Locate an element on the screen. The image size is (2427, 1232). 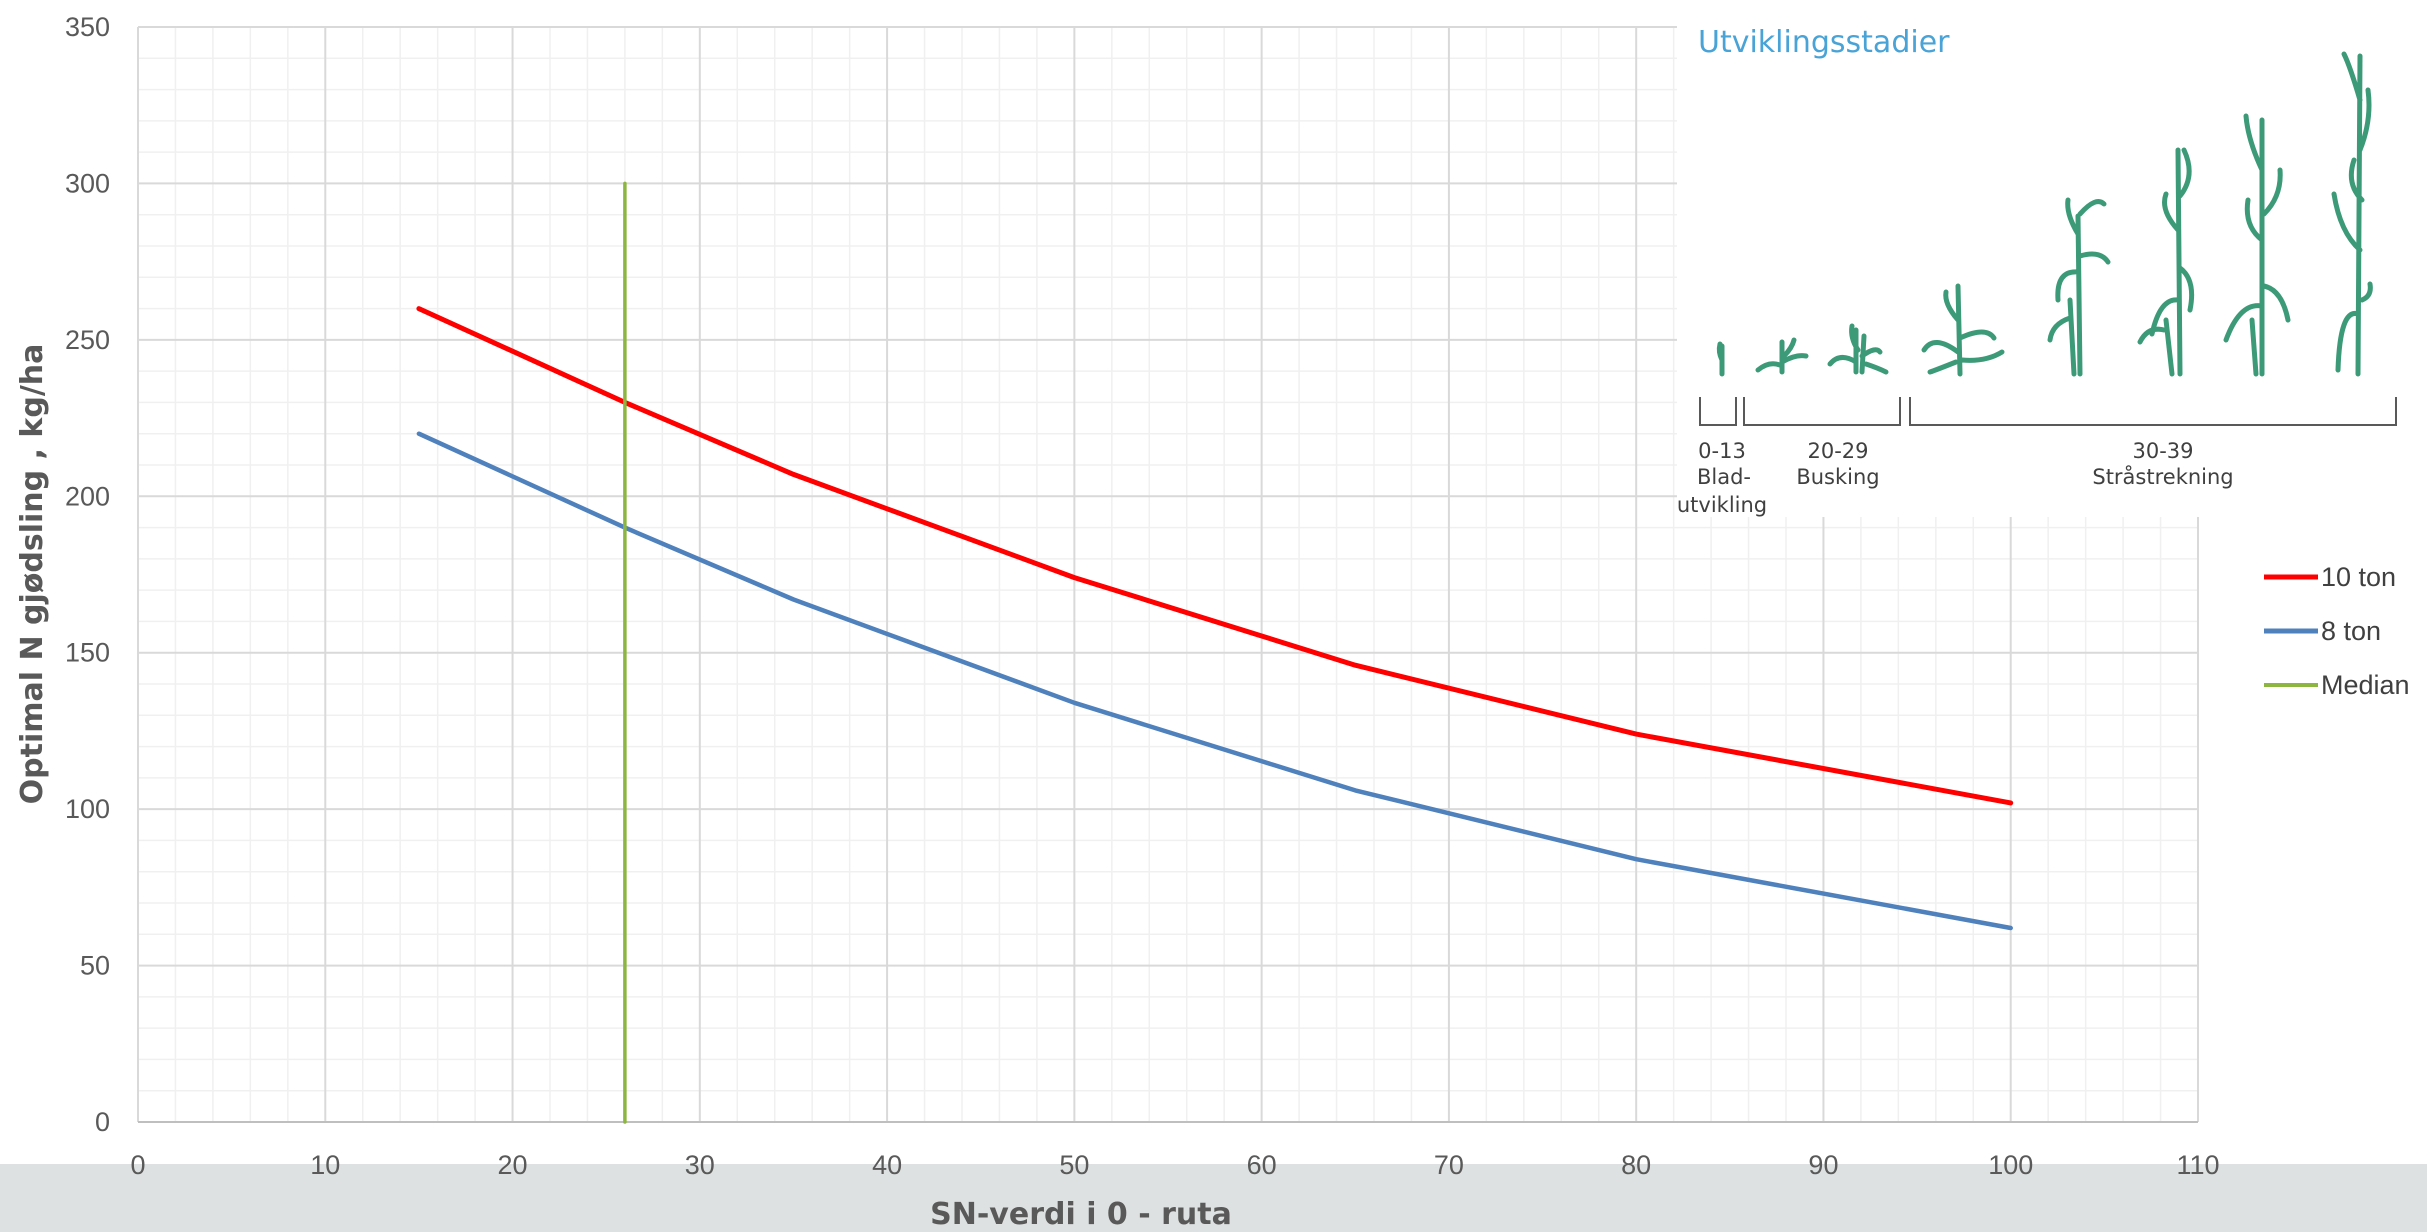
x-tick-label: 10 is located at coordinates (325, 1165).